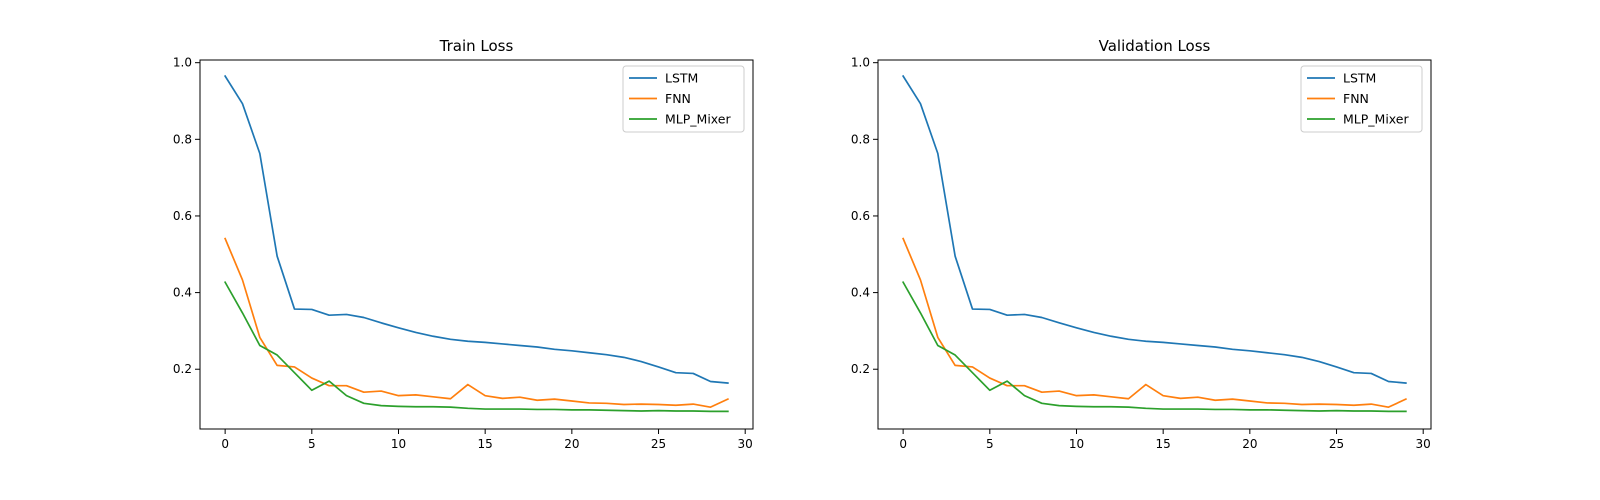 The height and width of the screenshot is (500, 1600). What do you see at coordinates (1155, 46) in the screenshot?
I see `chart-title: Validation Loss` at bounding box center [1155, 46].